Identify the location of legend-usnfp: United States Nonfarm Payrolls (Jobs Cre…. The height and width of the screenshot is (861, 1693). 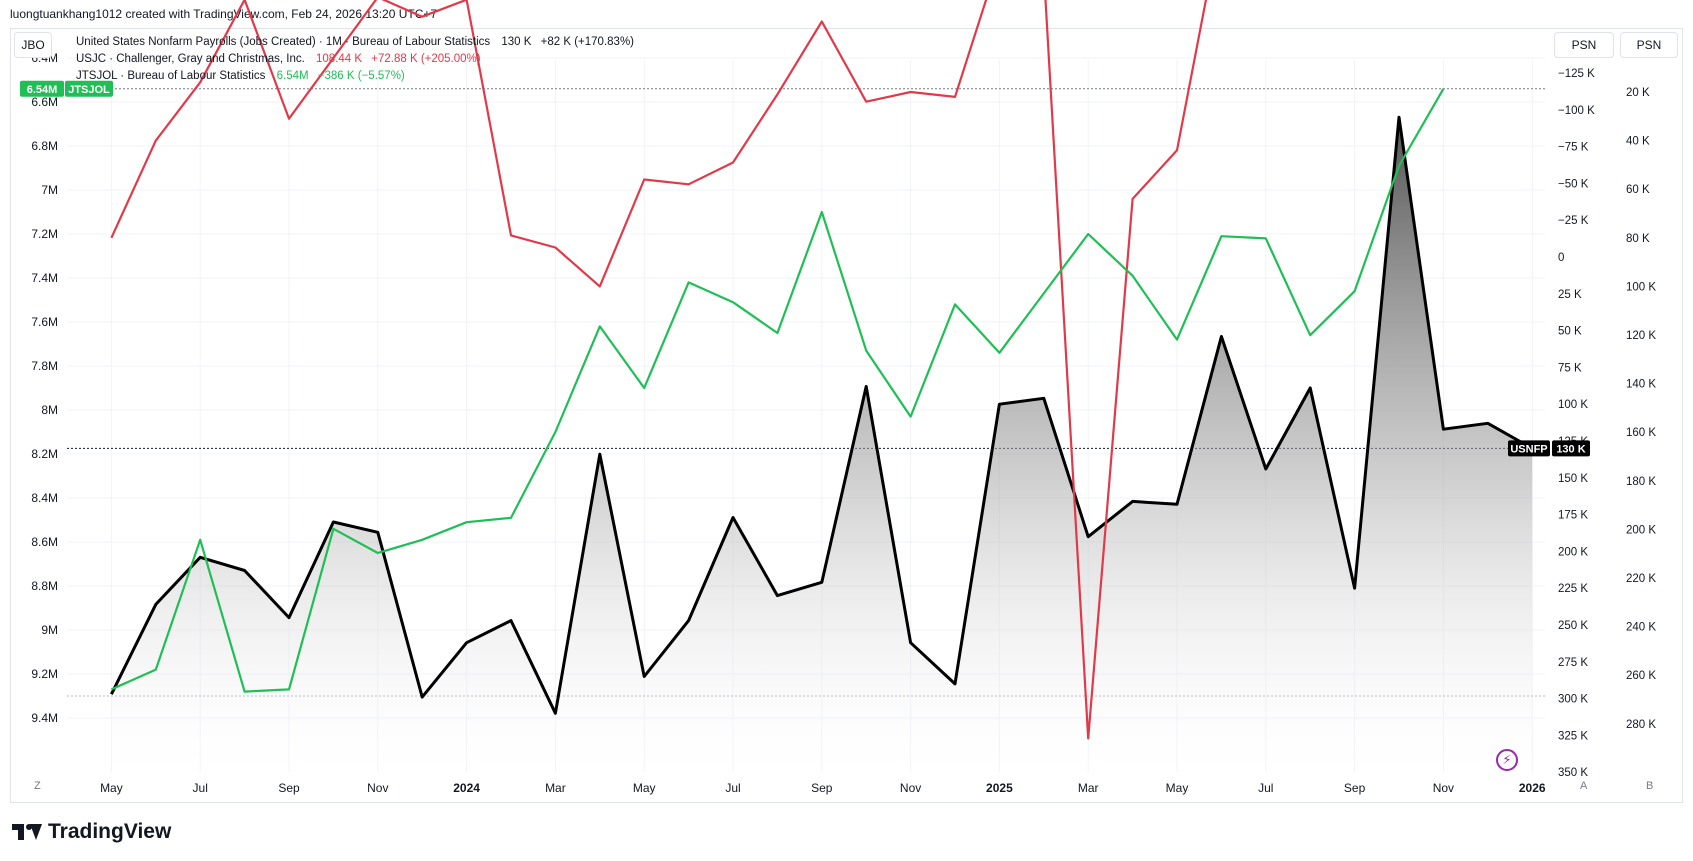
(355, 42).